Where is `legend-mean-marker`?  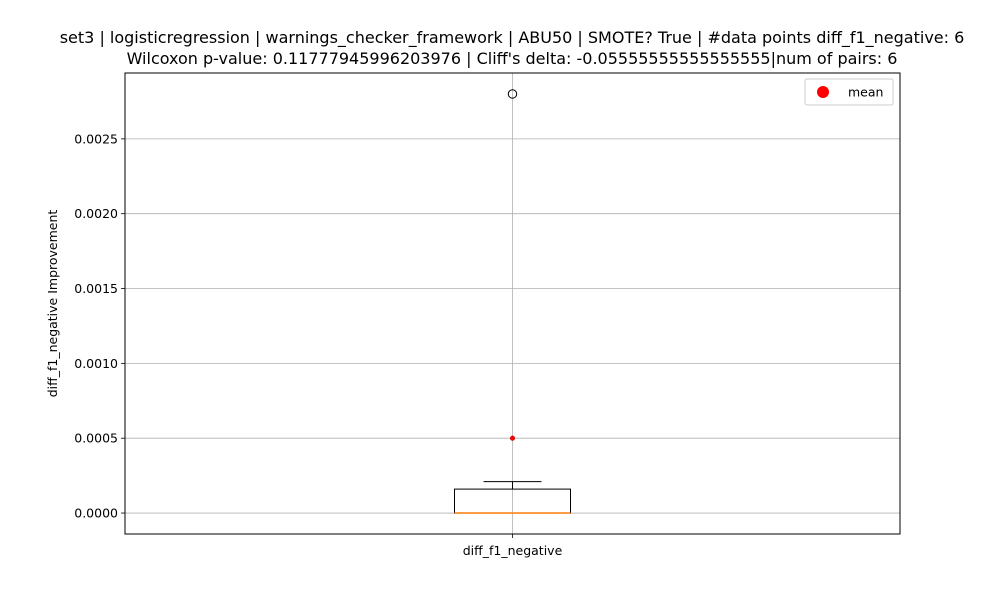 legend-mean-marker is located at coordinates (823, 92).